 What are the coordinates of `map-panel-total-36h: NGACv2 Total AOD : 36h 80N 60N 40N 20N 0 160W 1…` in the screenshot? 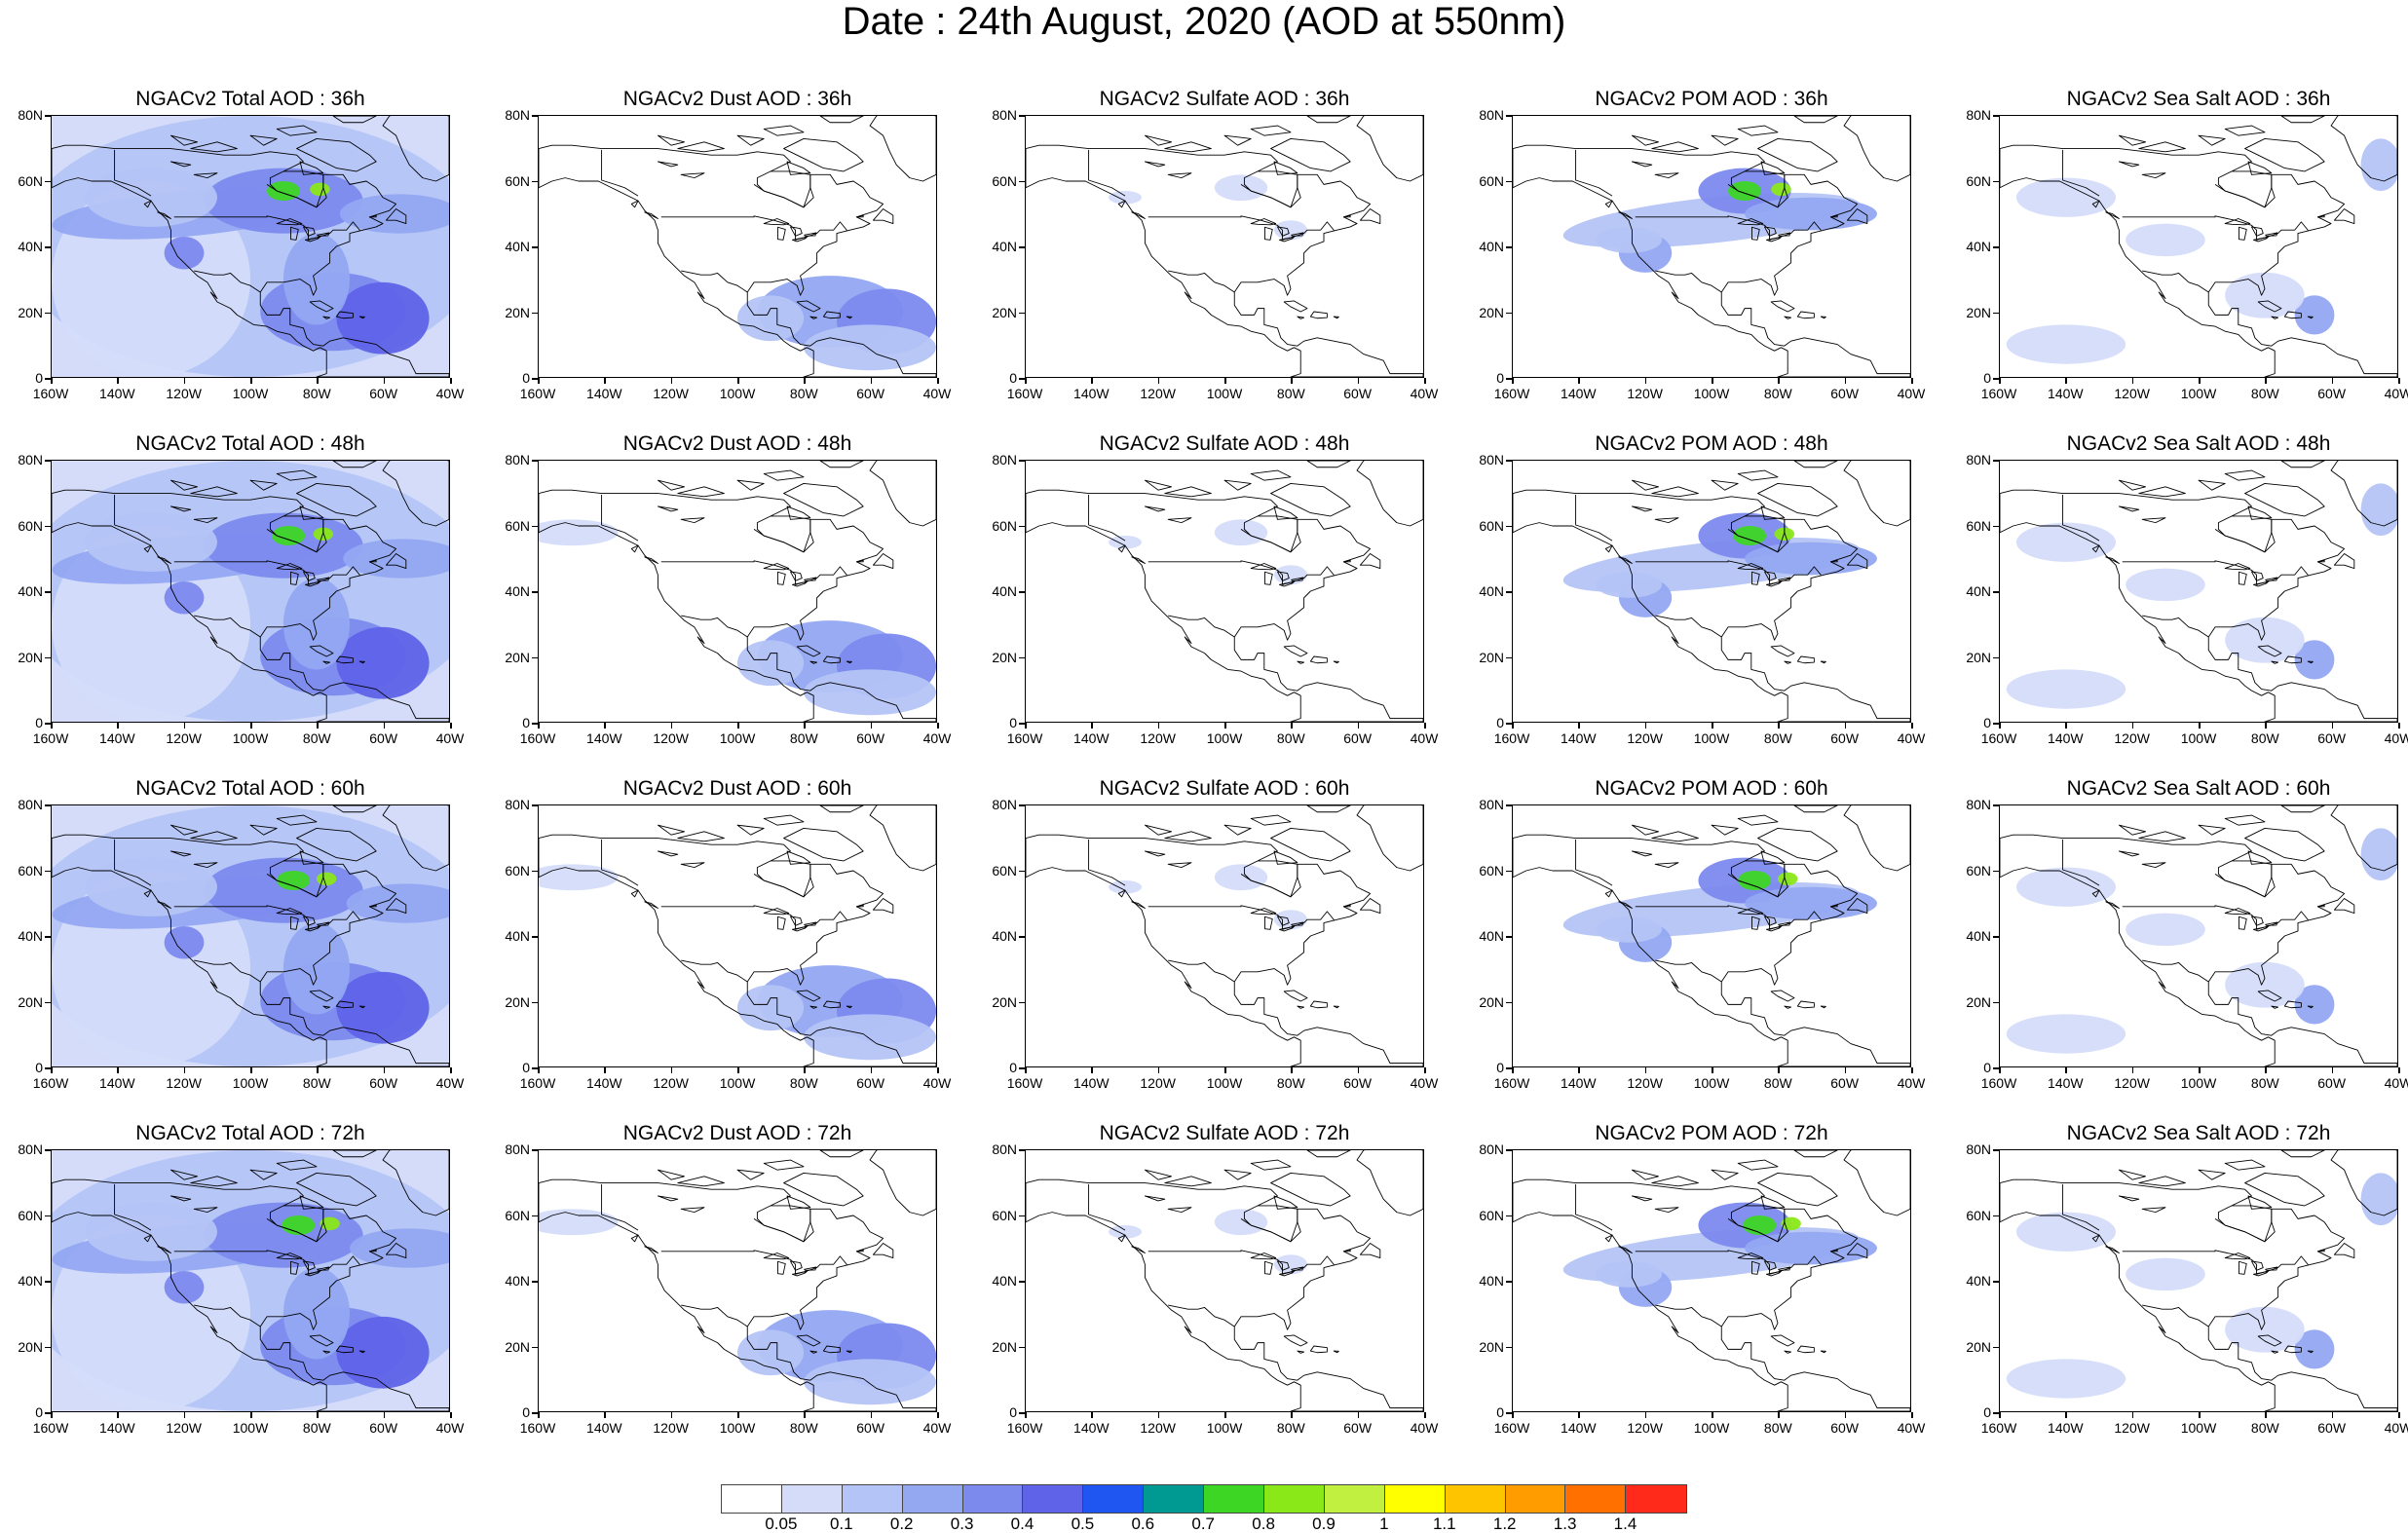 It's located at (232, 263).